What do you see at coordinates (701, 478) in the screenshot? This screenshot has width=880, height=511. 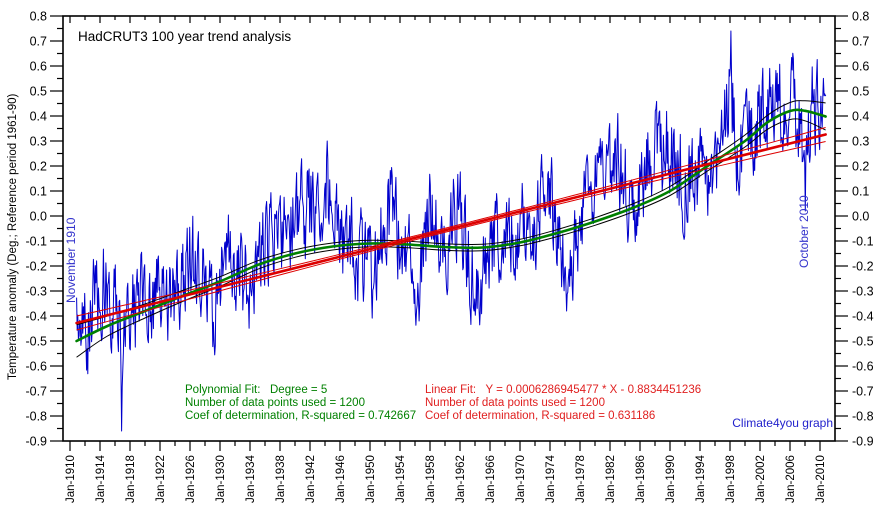 I see `x-tick-label: Jan-1994` at bounding box center [701, 478].